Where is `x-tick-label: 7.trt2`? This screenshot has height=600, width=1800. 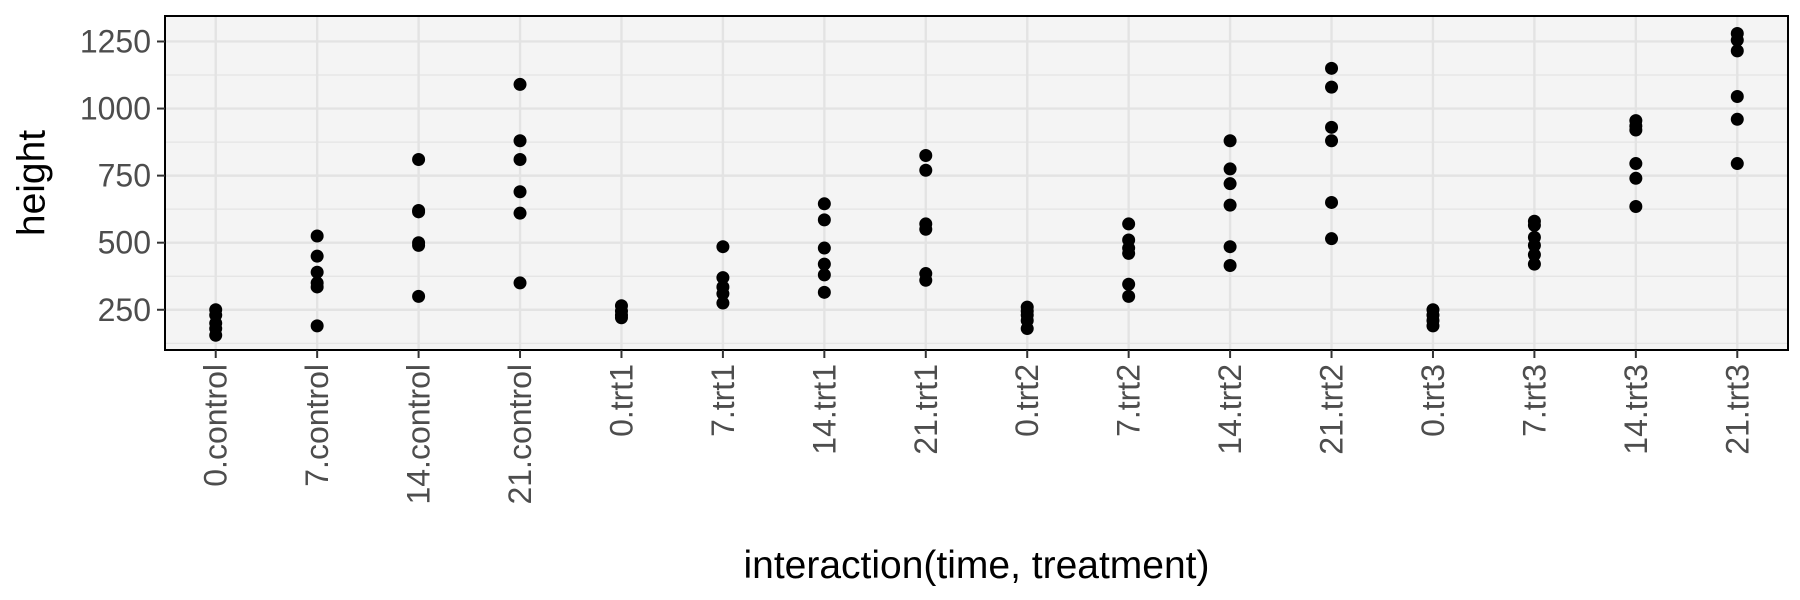
x-tick-label: 7.trt2 is located at coordinates (1129, 400).